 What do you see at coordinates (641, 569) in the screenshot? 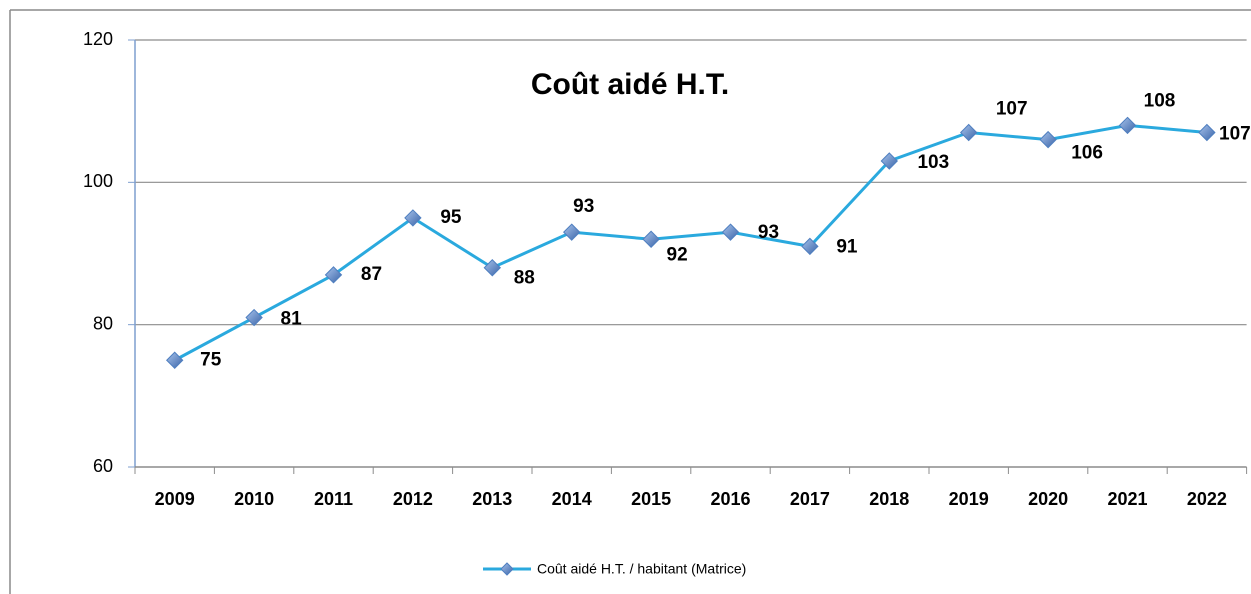
I see `legend-label: Coût aidé H.T. / habitant (Matrice)` at bounding box center [641, 569].